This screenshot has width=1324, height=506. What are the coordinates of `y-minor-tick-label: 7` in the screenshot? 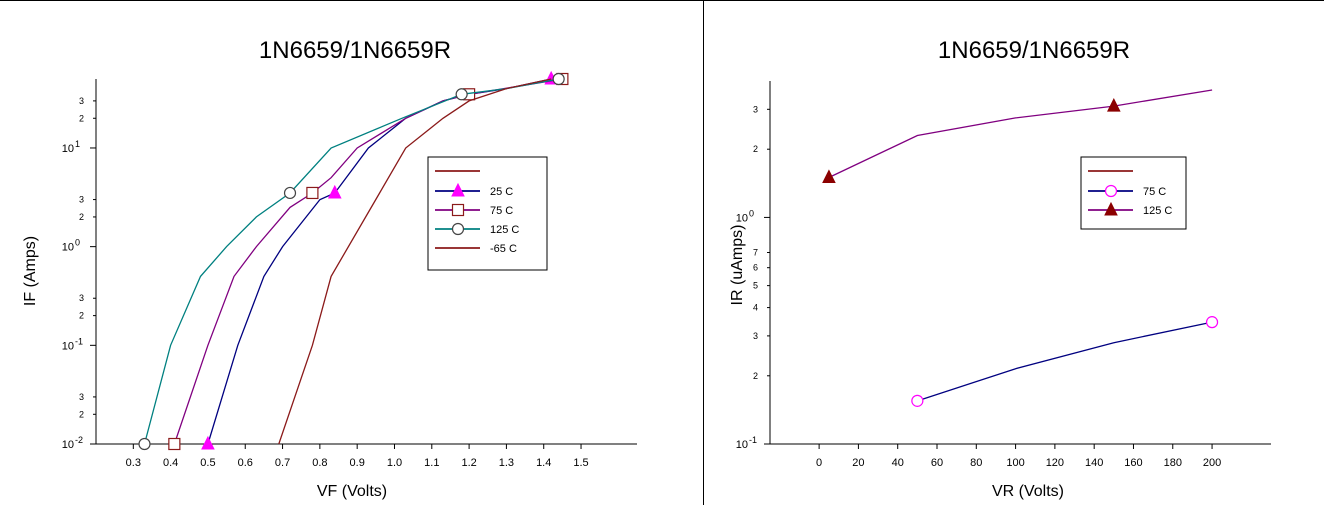 It's located at (755, 253).